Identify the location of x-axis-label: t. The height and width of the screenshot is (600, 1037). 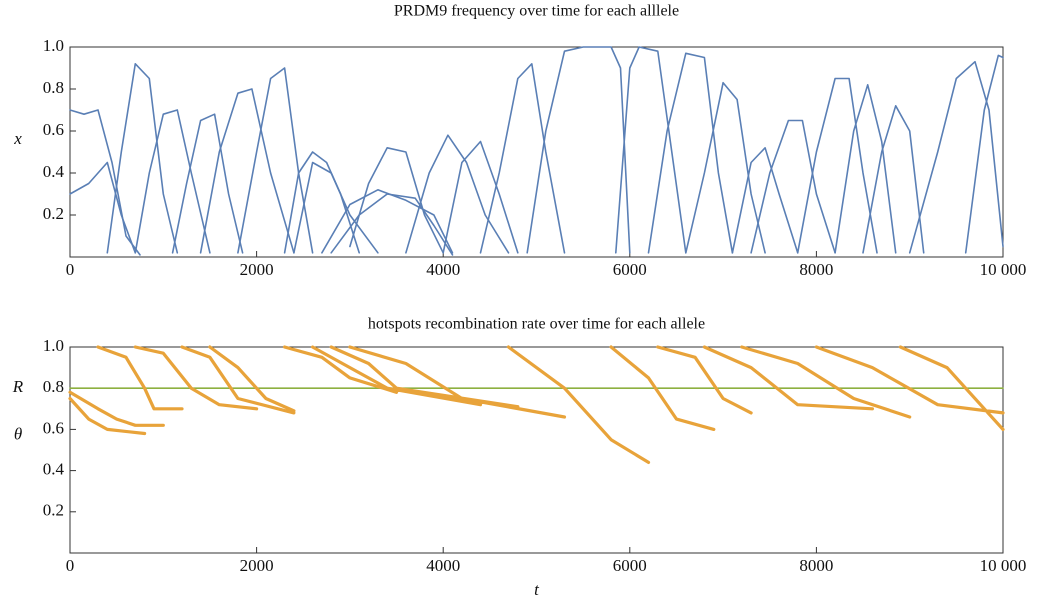
(537, 589).